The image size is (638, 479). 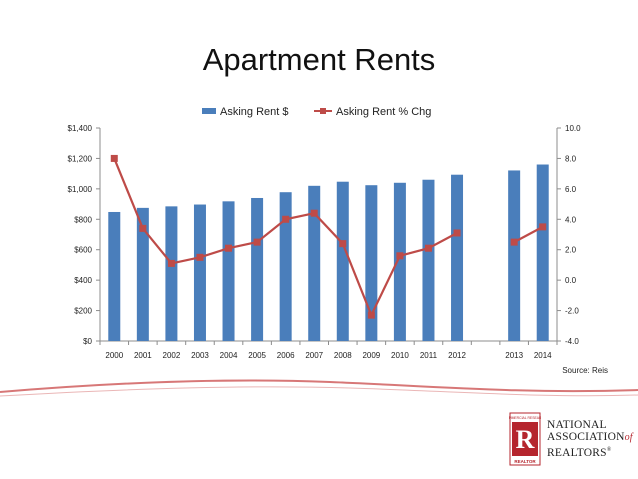 I want to click on decorative-swoosh, so click(x=319, y=388).